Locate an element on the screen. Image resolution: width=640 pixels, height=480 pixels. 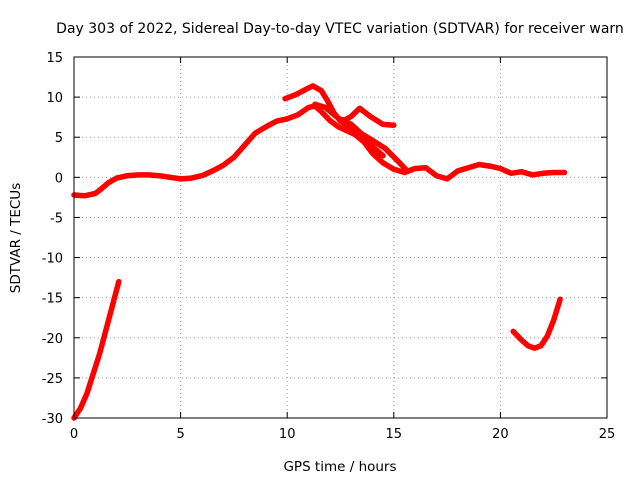
y-tick-label: -20 is located at coordinates (52, 339).